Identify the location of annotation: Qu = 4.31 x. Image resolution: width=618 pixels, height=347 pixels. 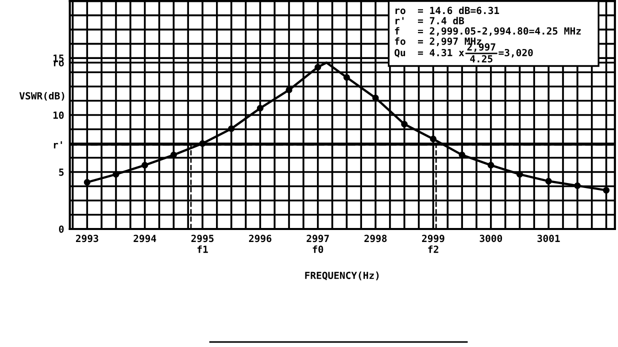
(429, 53).